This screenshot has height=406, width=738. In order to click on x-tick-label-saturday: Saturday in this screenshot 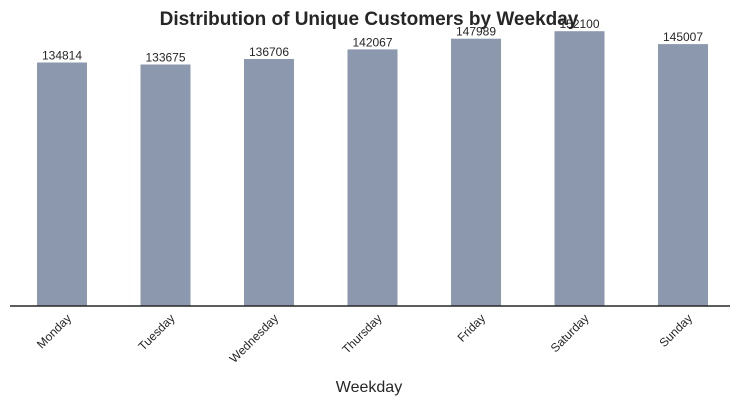, I will do `click(570, 333)`.